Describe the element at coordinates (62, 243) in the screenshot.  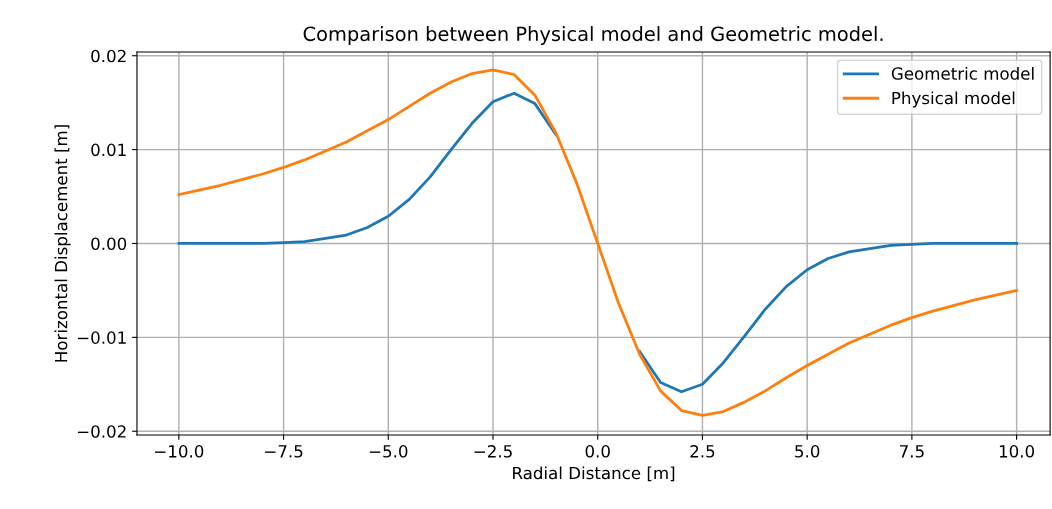
I see `y-axis-title: Horizontal Displacement [m]` at that location.